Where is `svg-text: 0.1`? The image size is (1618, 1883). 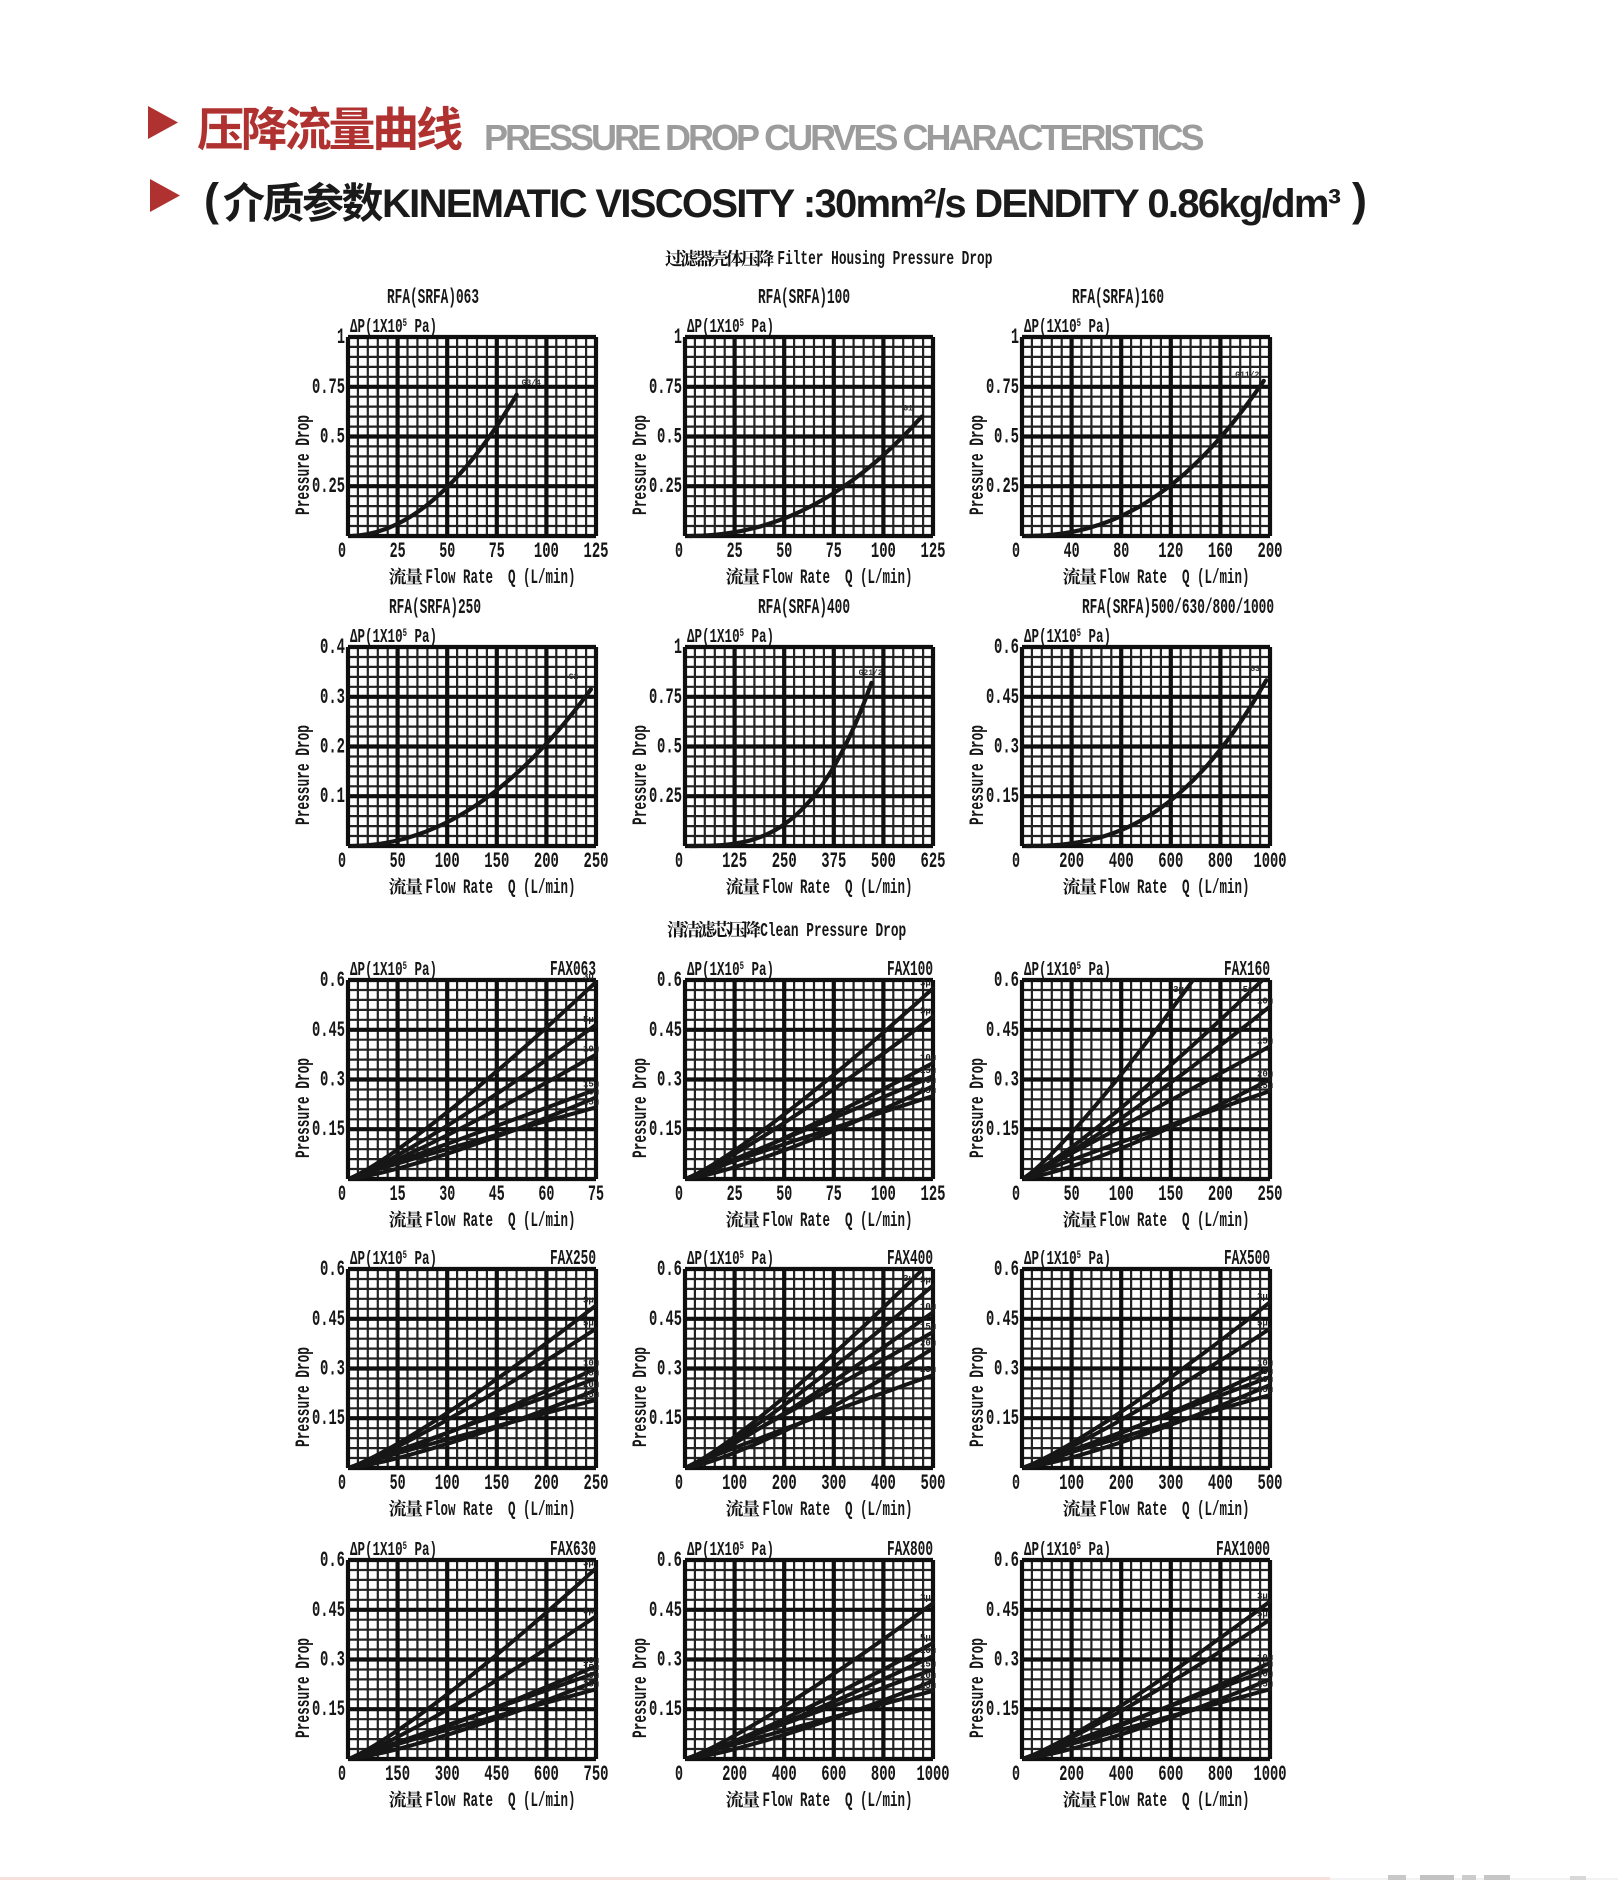
svg-text: 0.1 is located at coordinates (332, 796).